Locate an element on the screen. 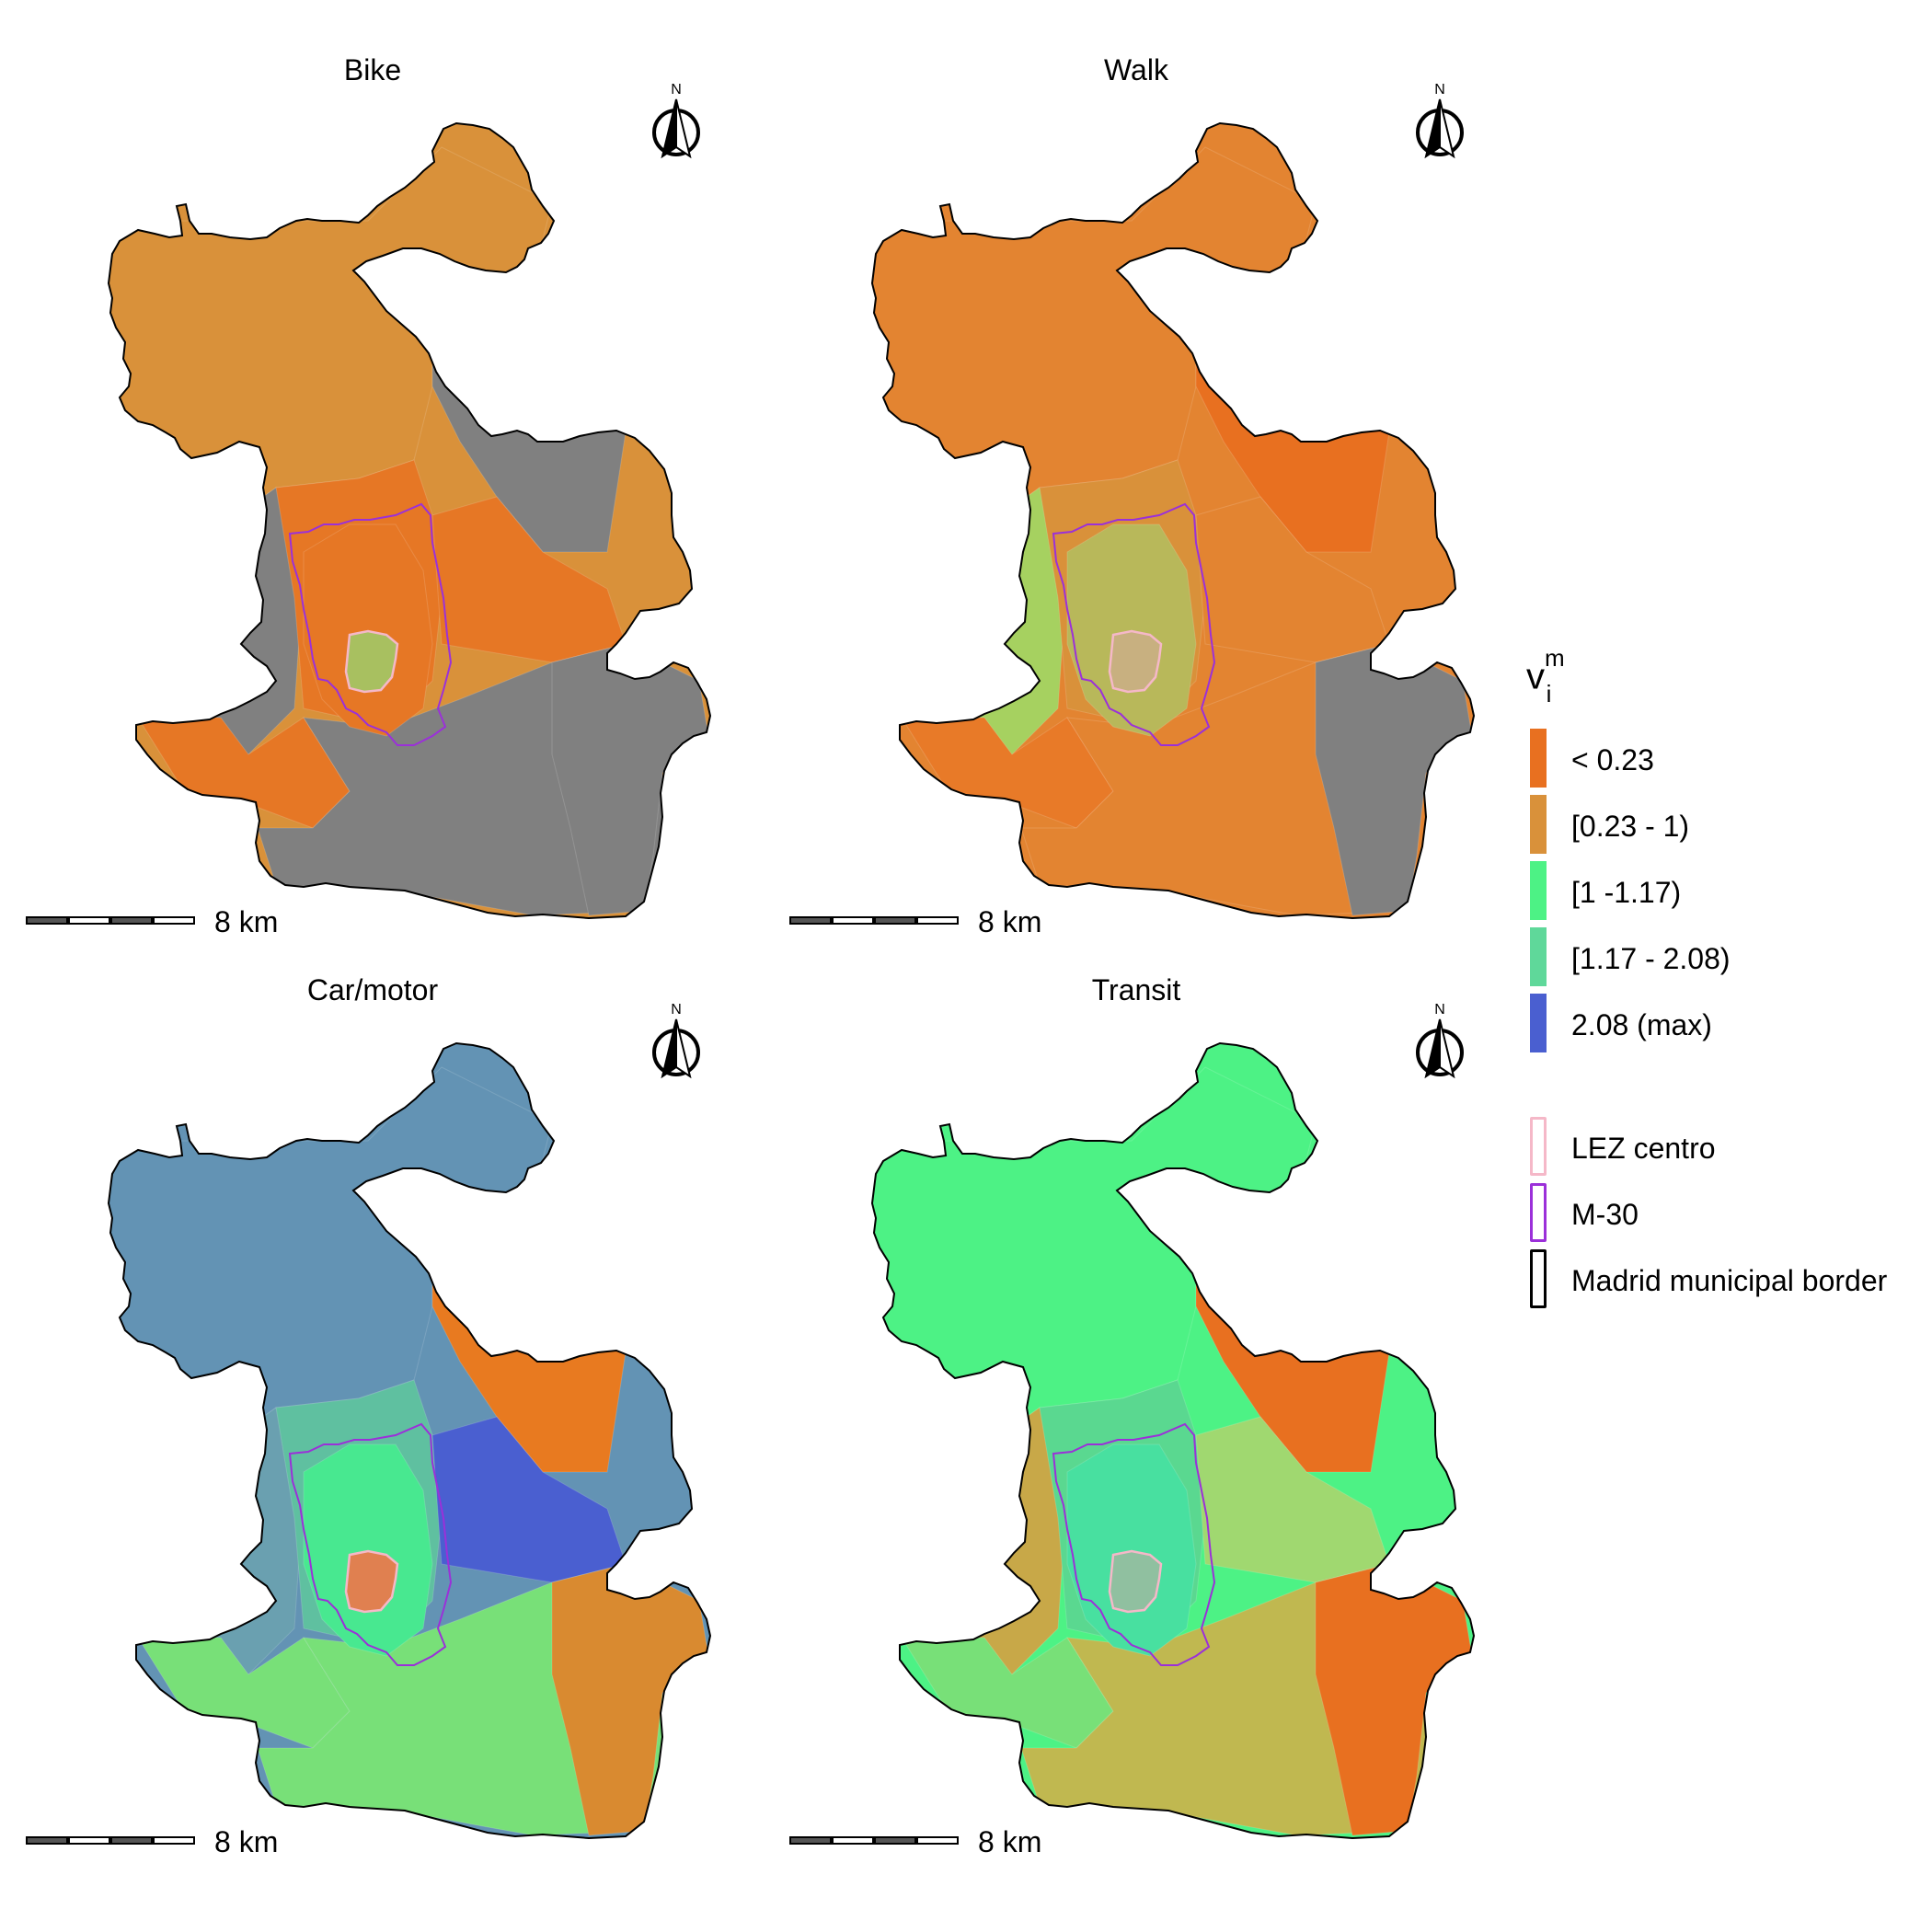 The width and height of the screenshot is (1932, 1932). legend-item: 2.08 (max) is located at coordinates (1728, 1023).